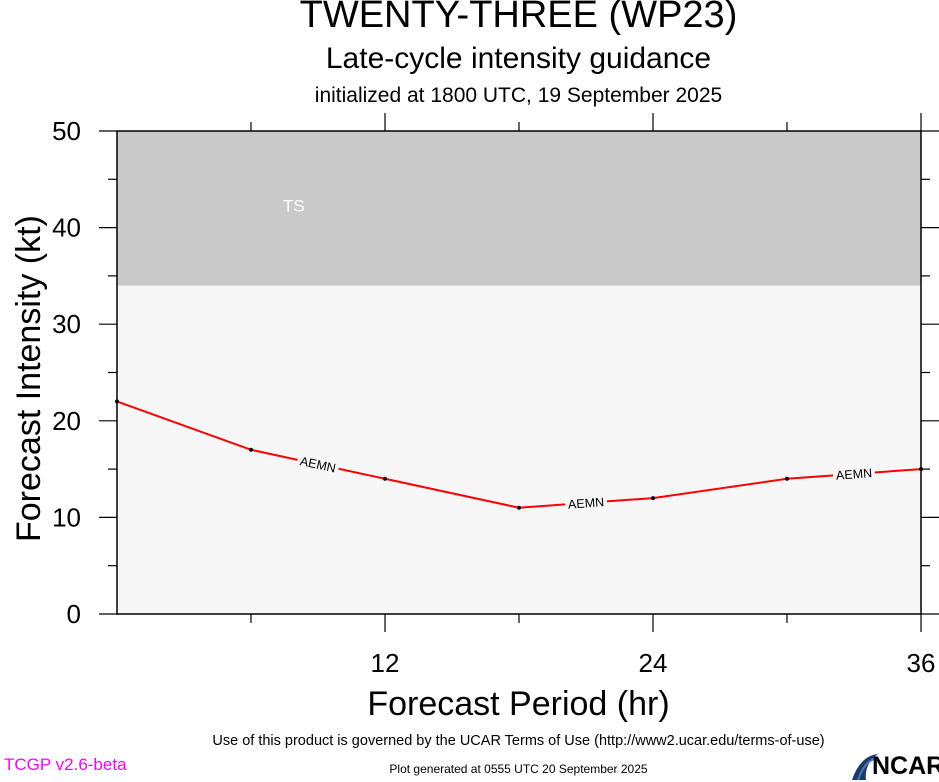 The image size is (939, 782). What do you see at coordinates (66, 324) in the screenshot?
I see `y-tick-label: 30` at bounding box center [66, 324].